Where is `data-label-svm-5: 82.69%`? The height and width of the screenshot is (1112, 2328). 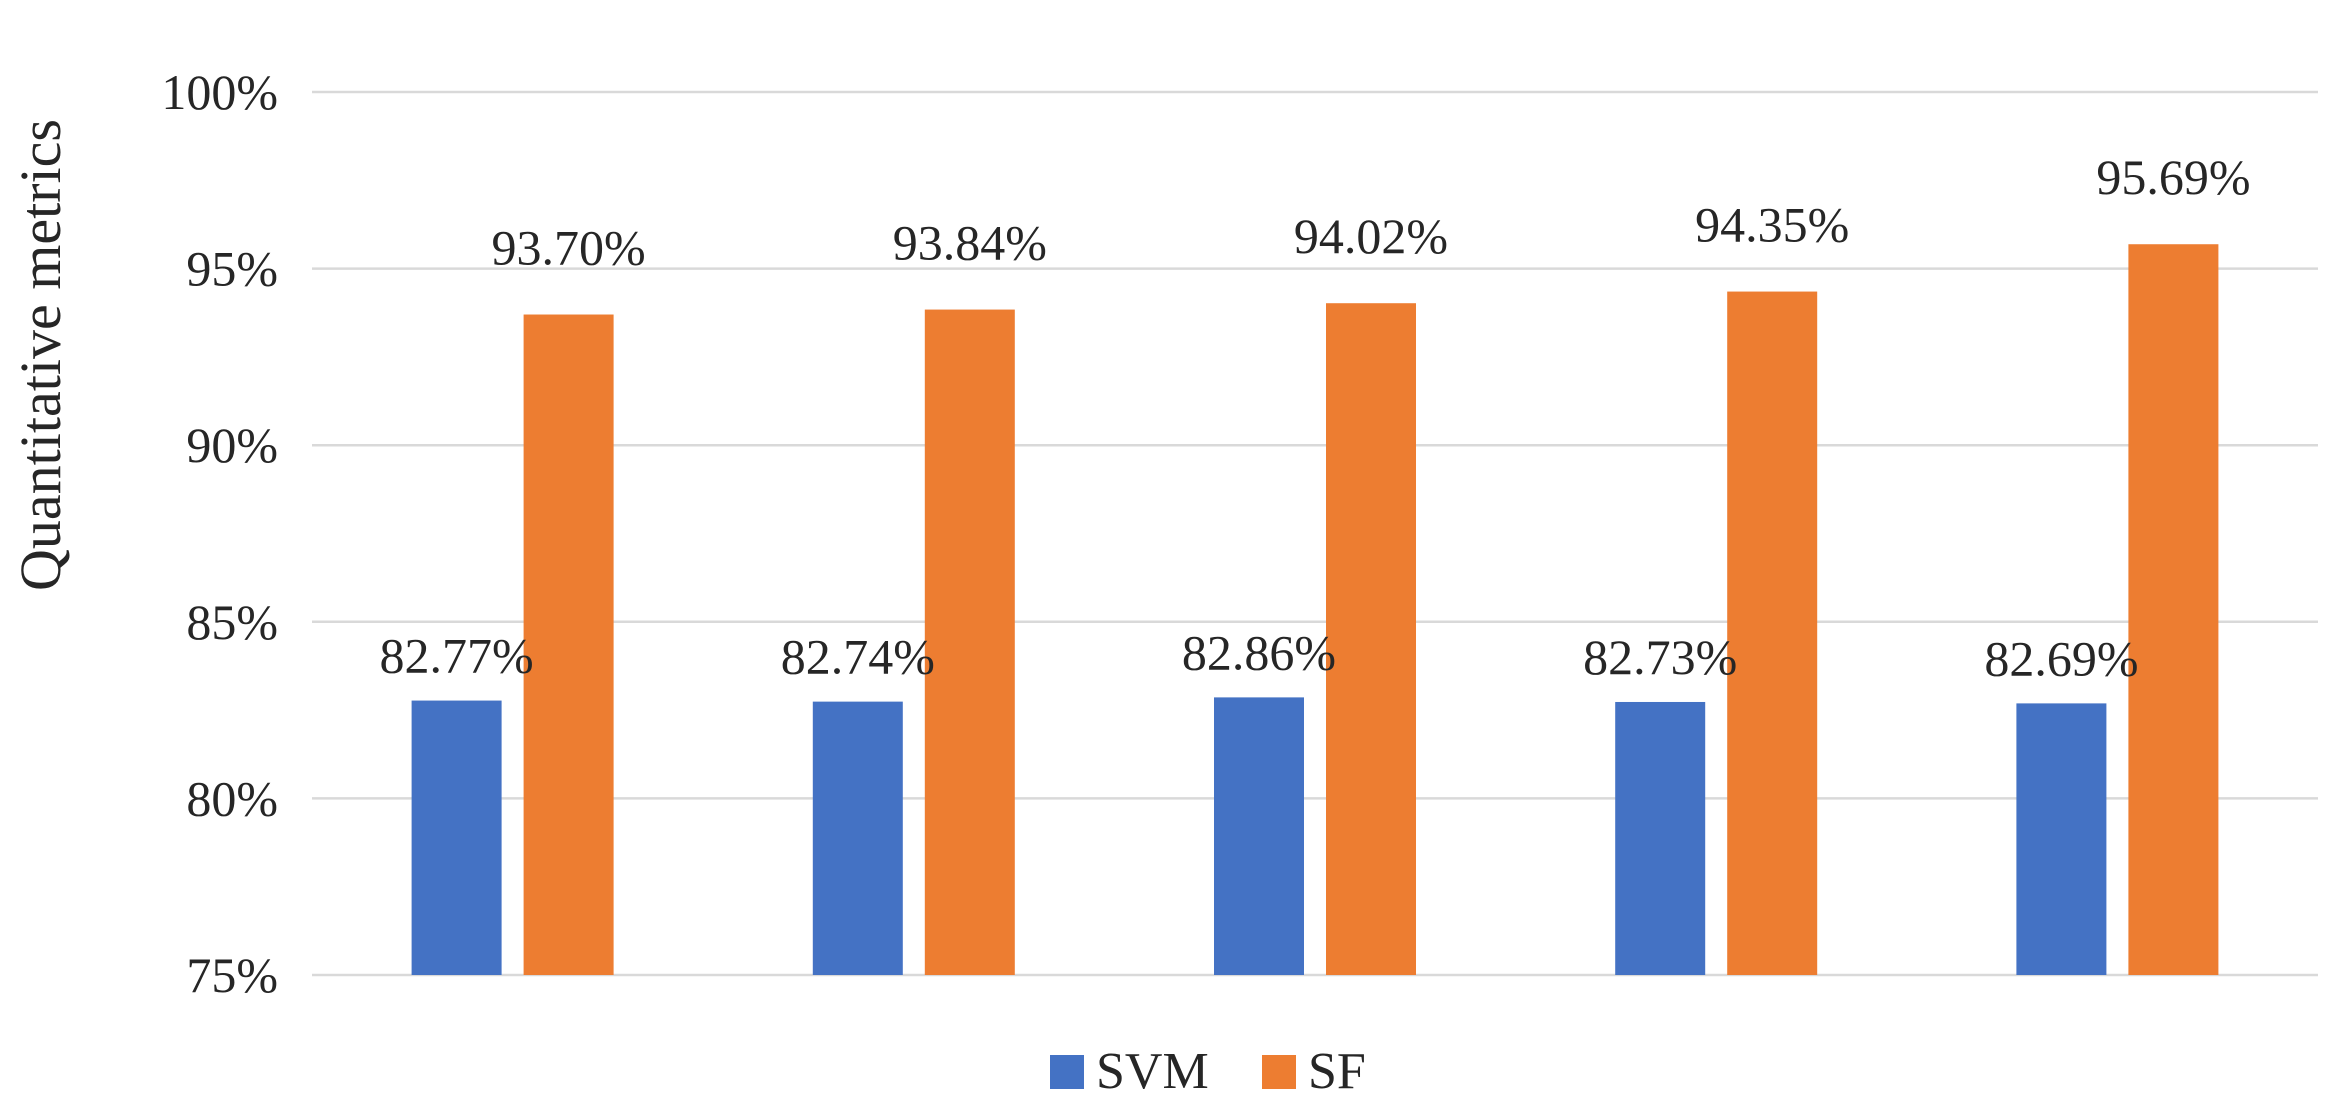
data-label-svm-5: 82.69% is located at coordinates (2061, 658).